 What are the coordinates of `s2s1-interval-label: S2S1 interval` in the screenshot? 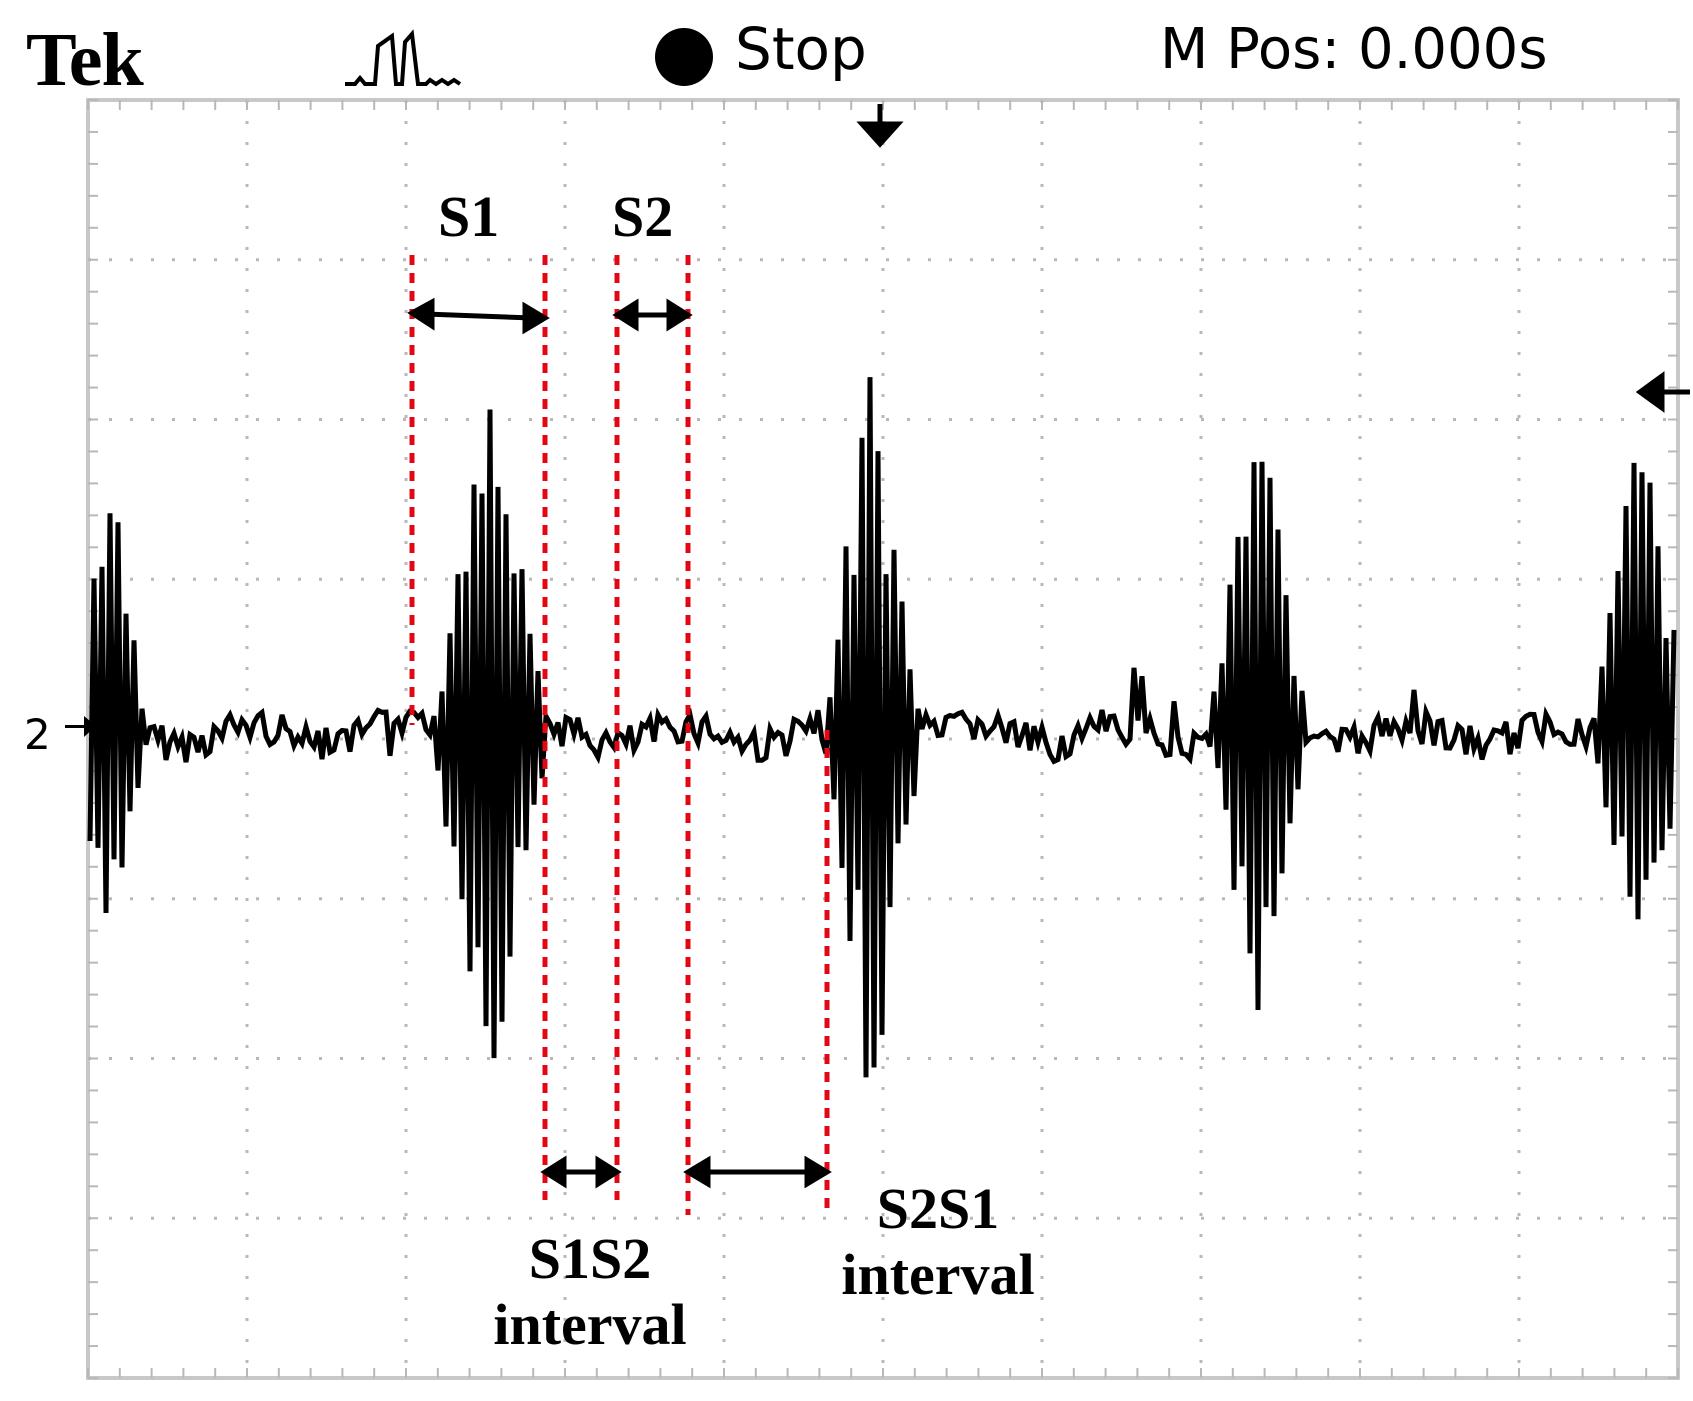 It's located at (938, 1242).